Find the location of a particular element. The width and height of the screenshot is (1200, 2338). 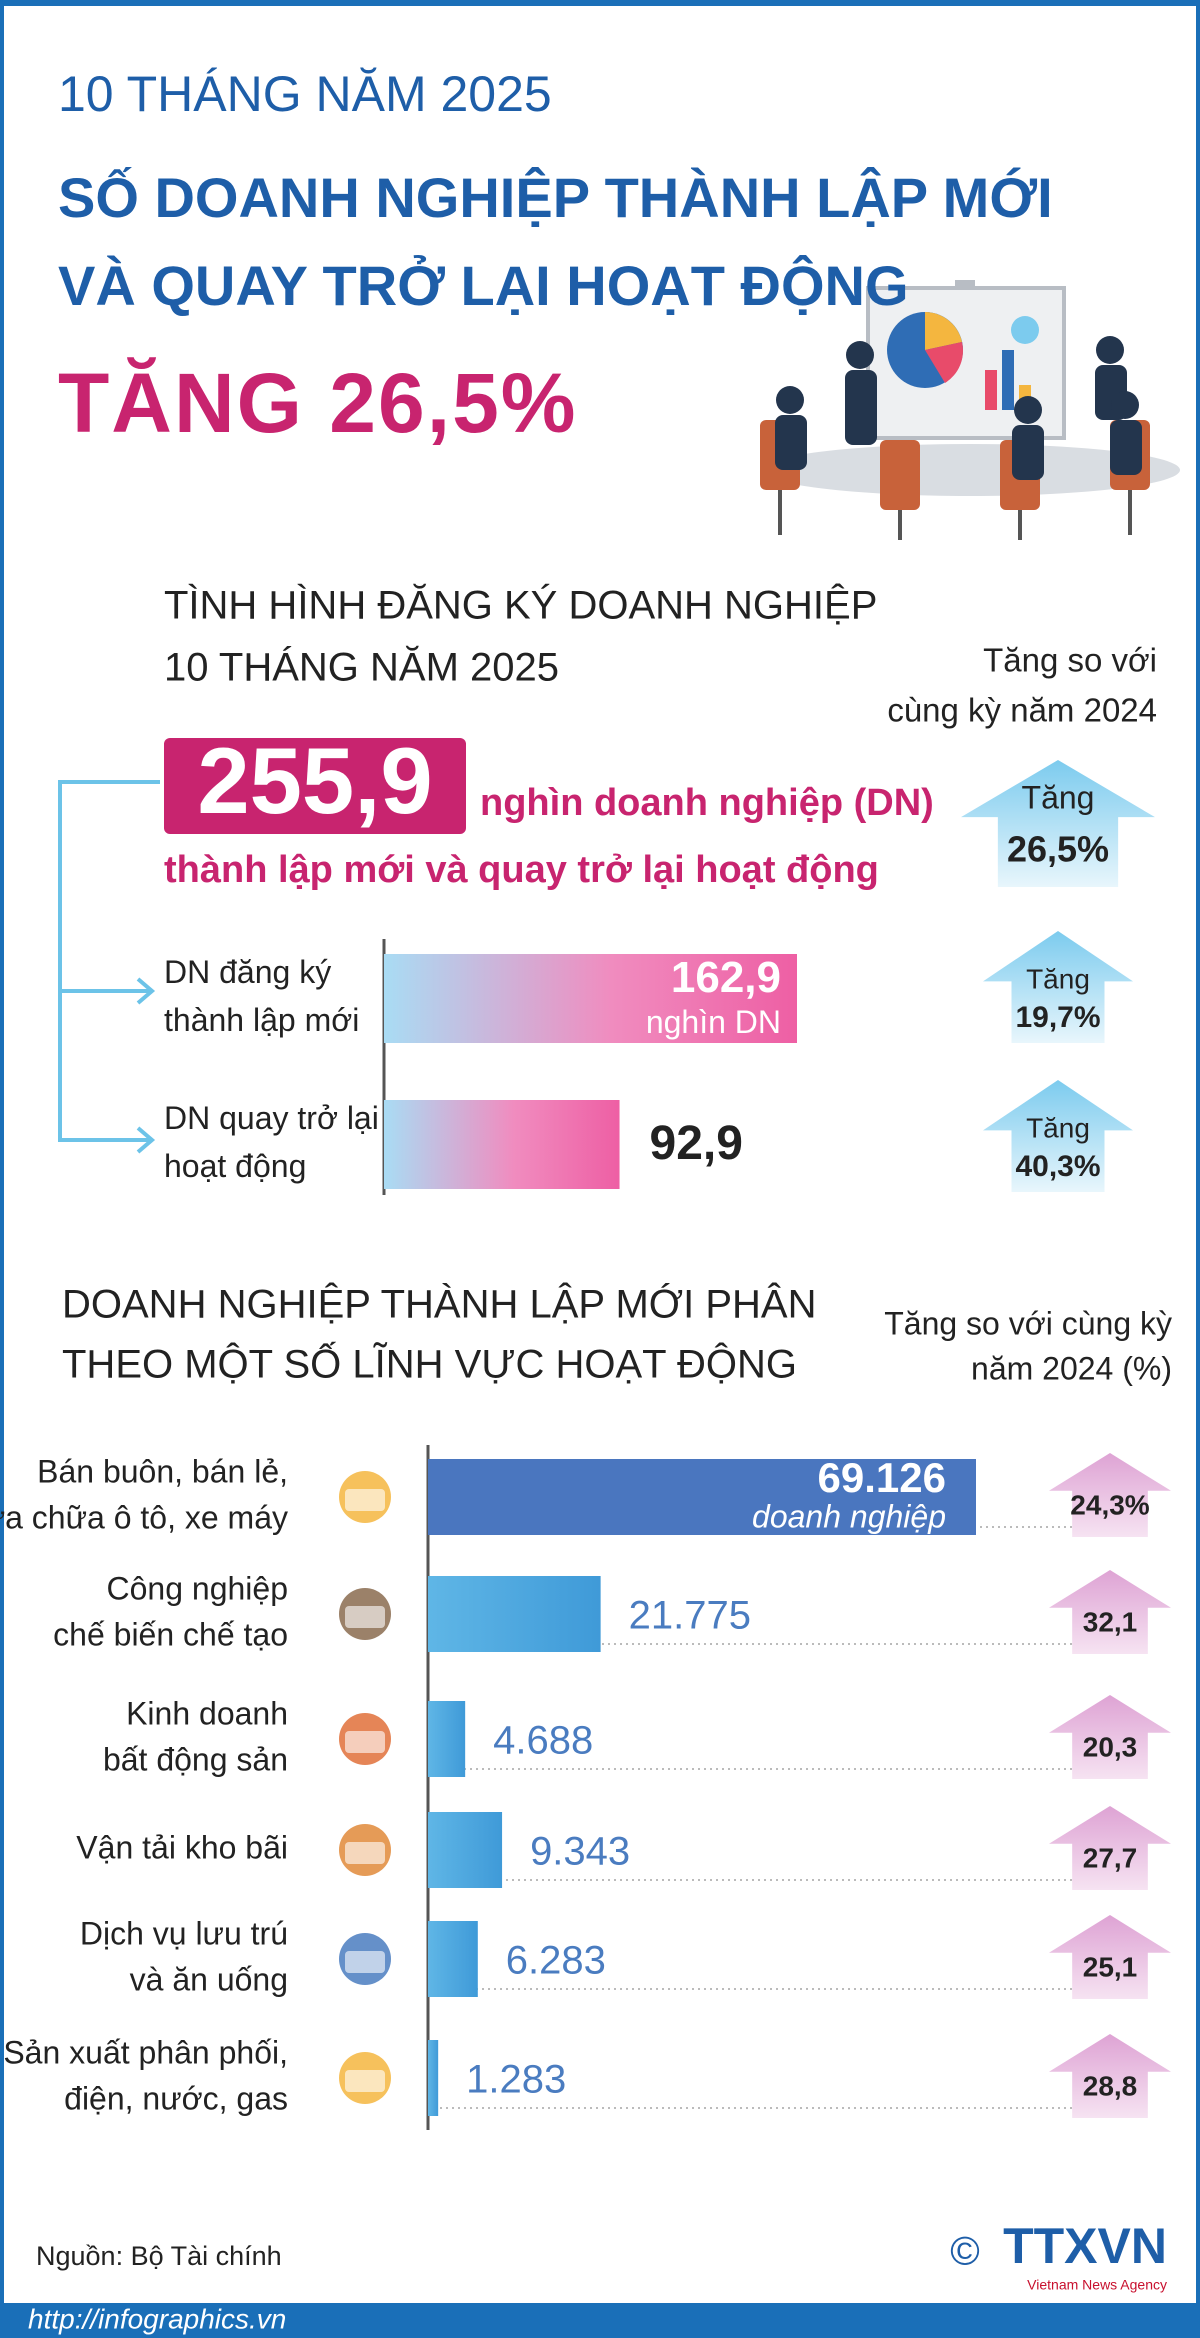

value-label: 21.775 is located at coordinates (690, 1616).